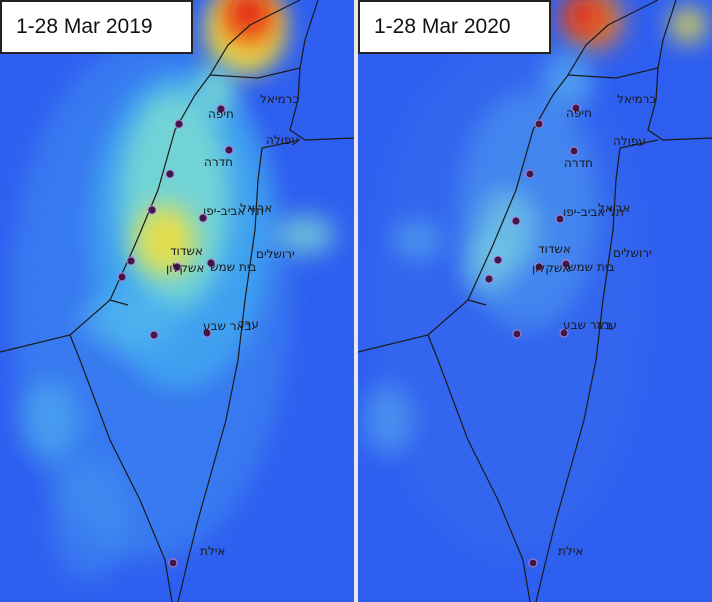 This screenshot has height=602, width=712. I want to click on panel-divider, so click(356, 301).